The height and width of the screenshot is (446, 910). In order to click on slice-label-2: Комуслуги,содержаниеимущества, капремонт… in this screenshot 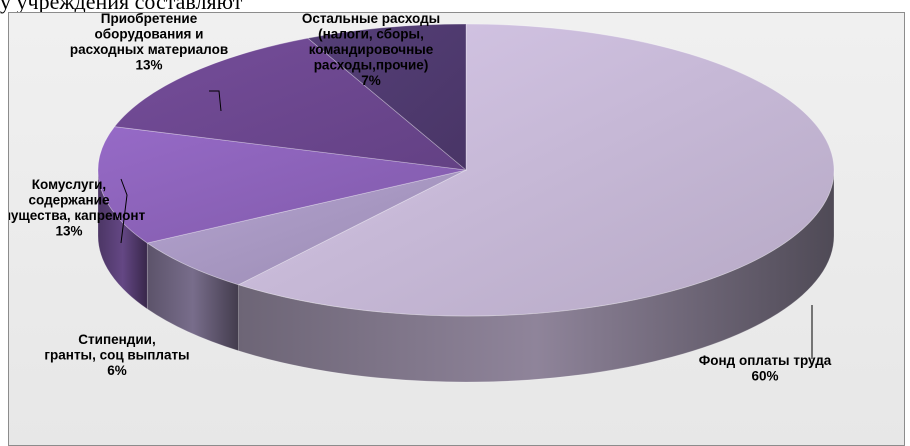, I will do `click(77, 208)`.